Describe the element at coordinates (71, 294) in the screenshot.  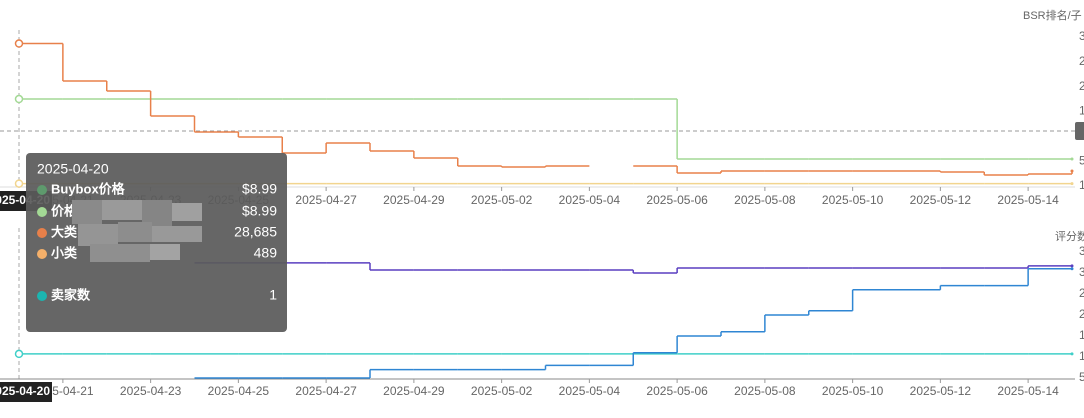
I see `tooltip-label: 卖家数` at that location.